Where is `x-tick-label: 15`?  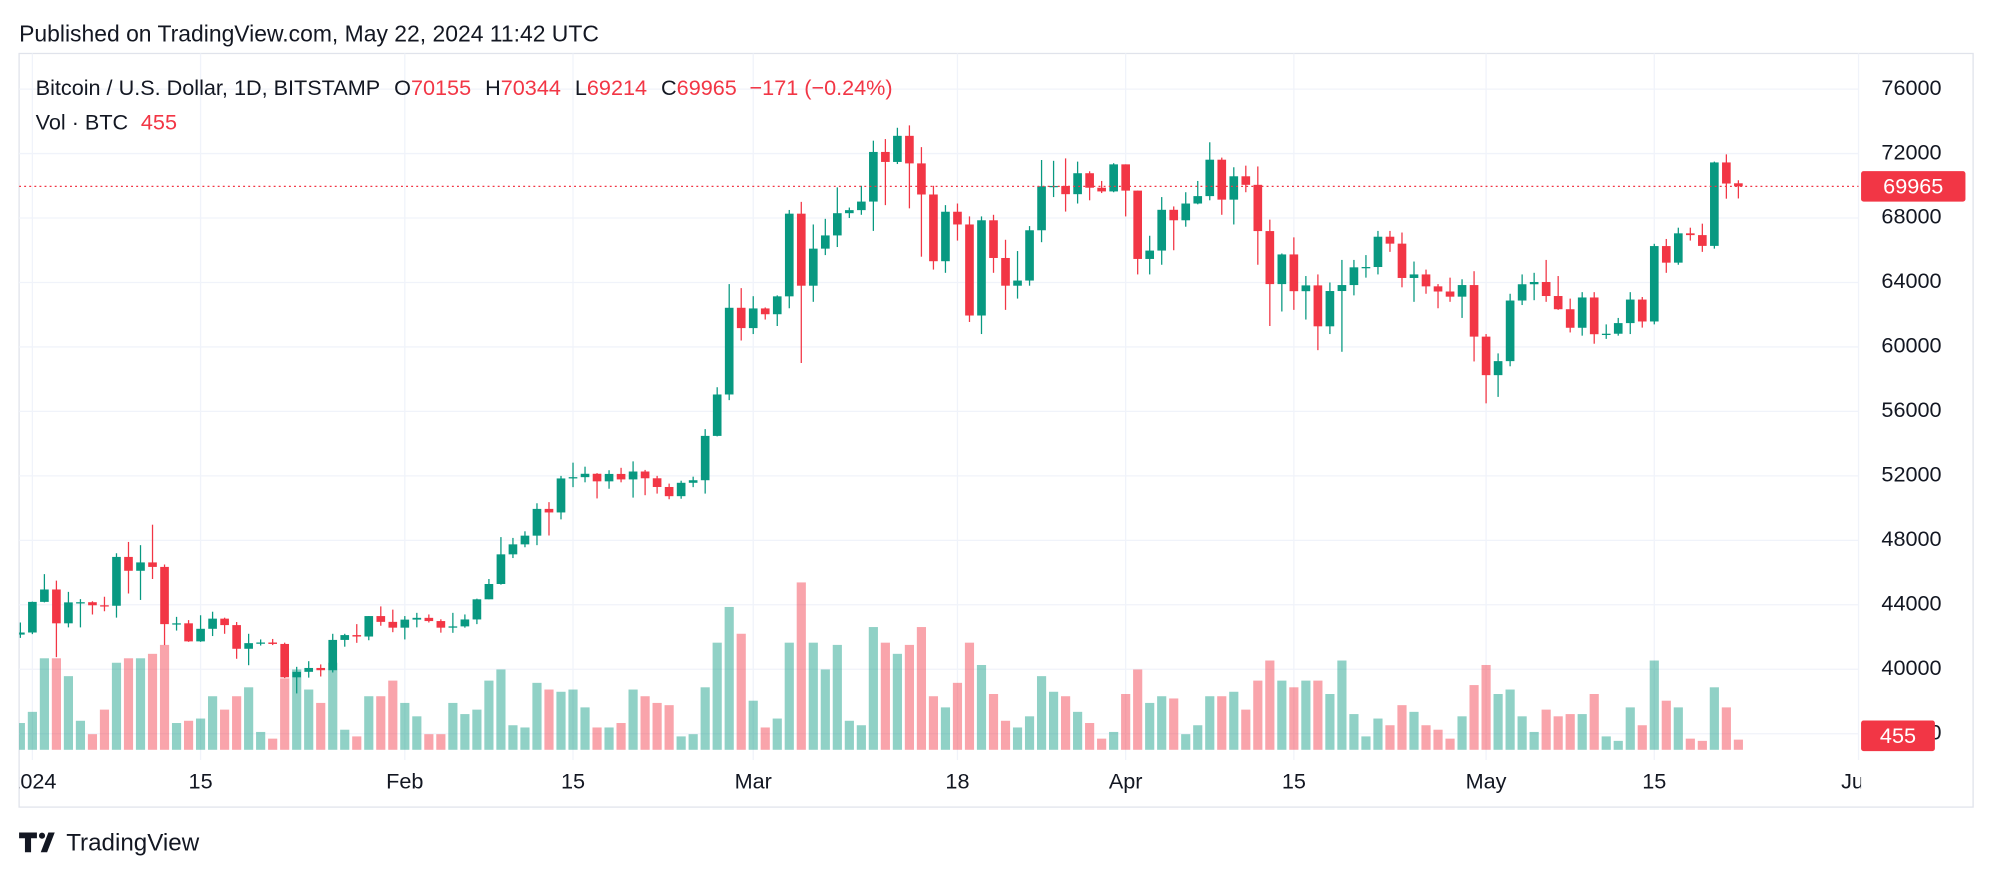 x-tick-label: 15 is located at coordinates (1654, 781).